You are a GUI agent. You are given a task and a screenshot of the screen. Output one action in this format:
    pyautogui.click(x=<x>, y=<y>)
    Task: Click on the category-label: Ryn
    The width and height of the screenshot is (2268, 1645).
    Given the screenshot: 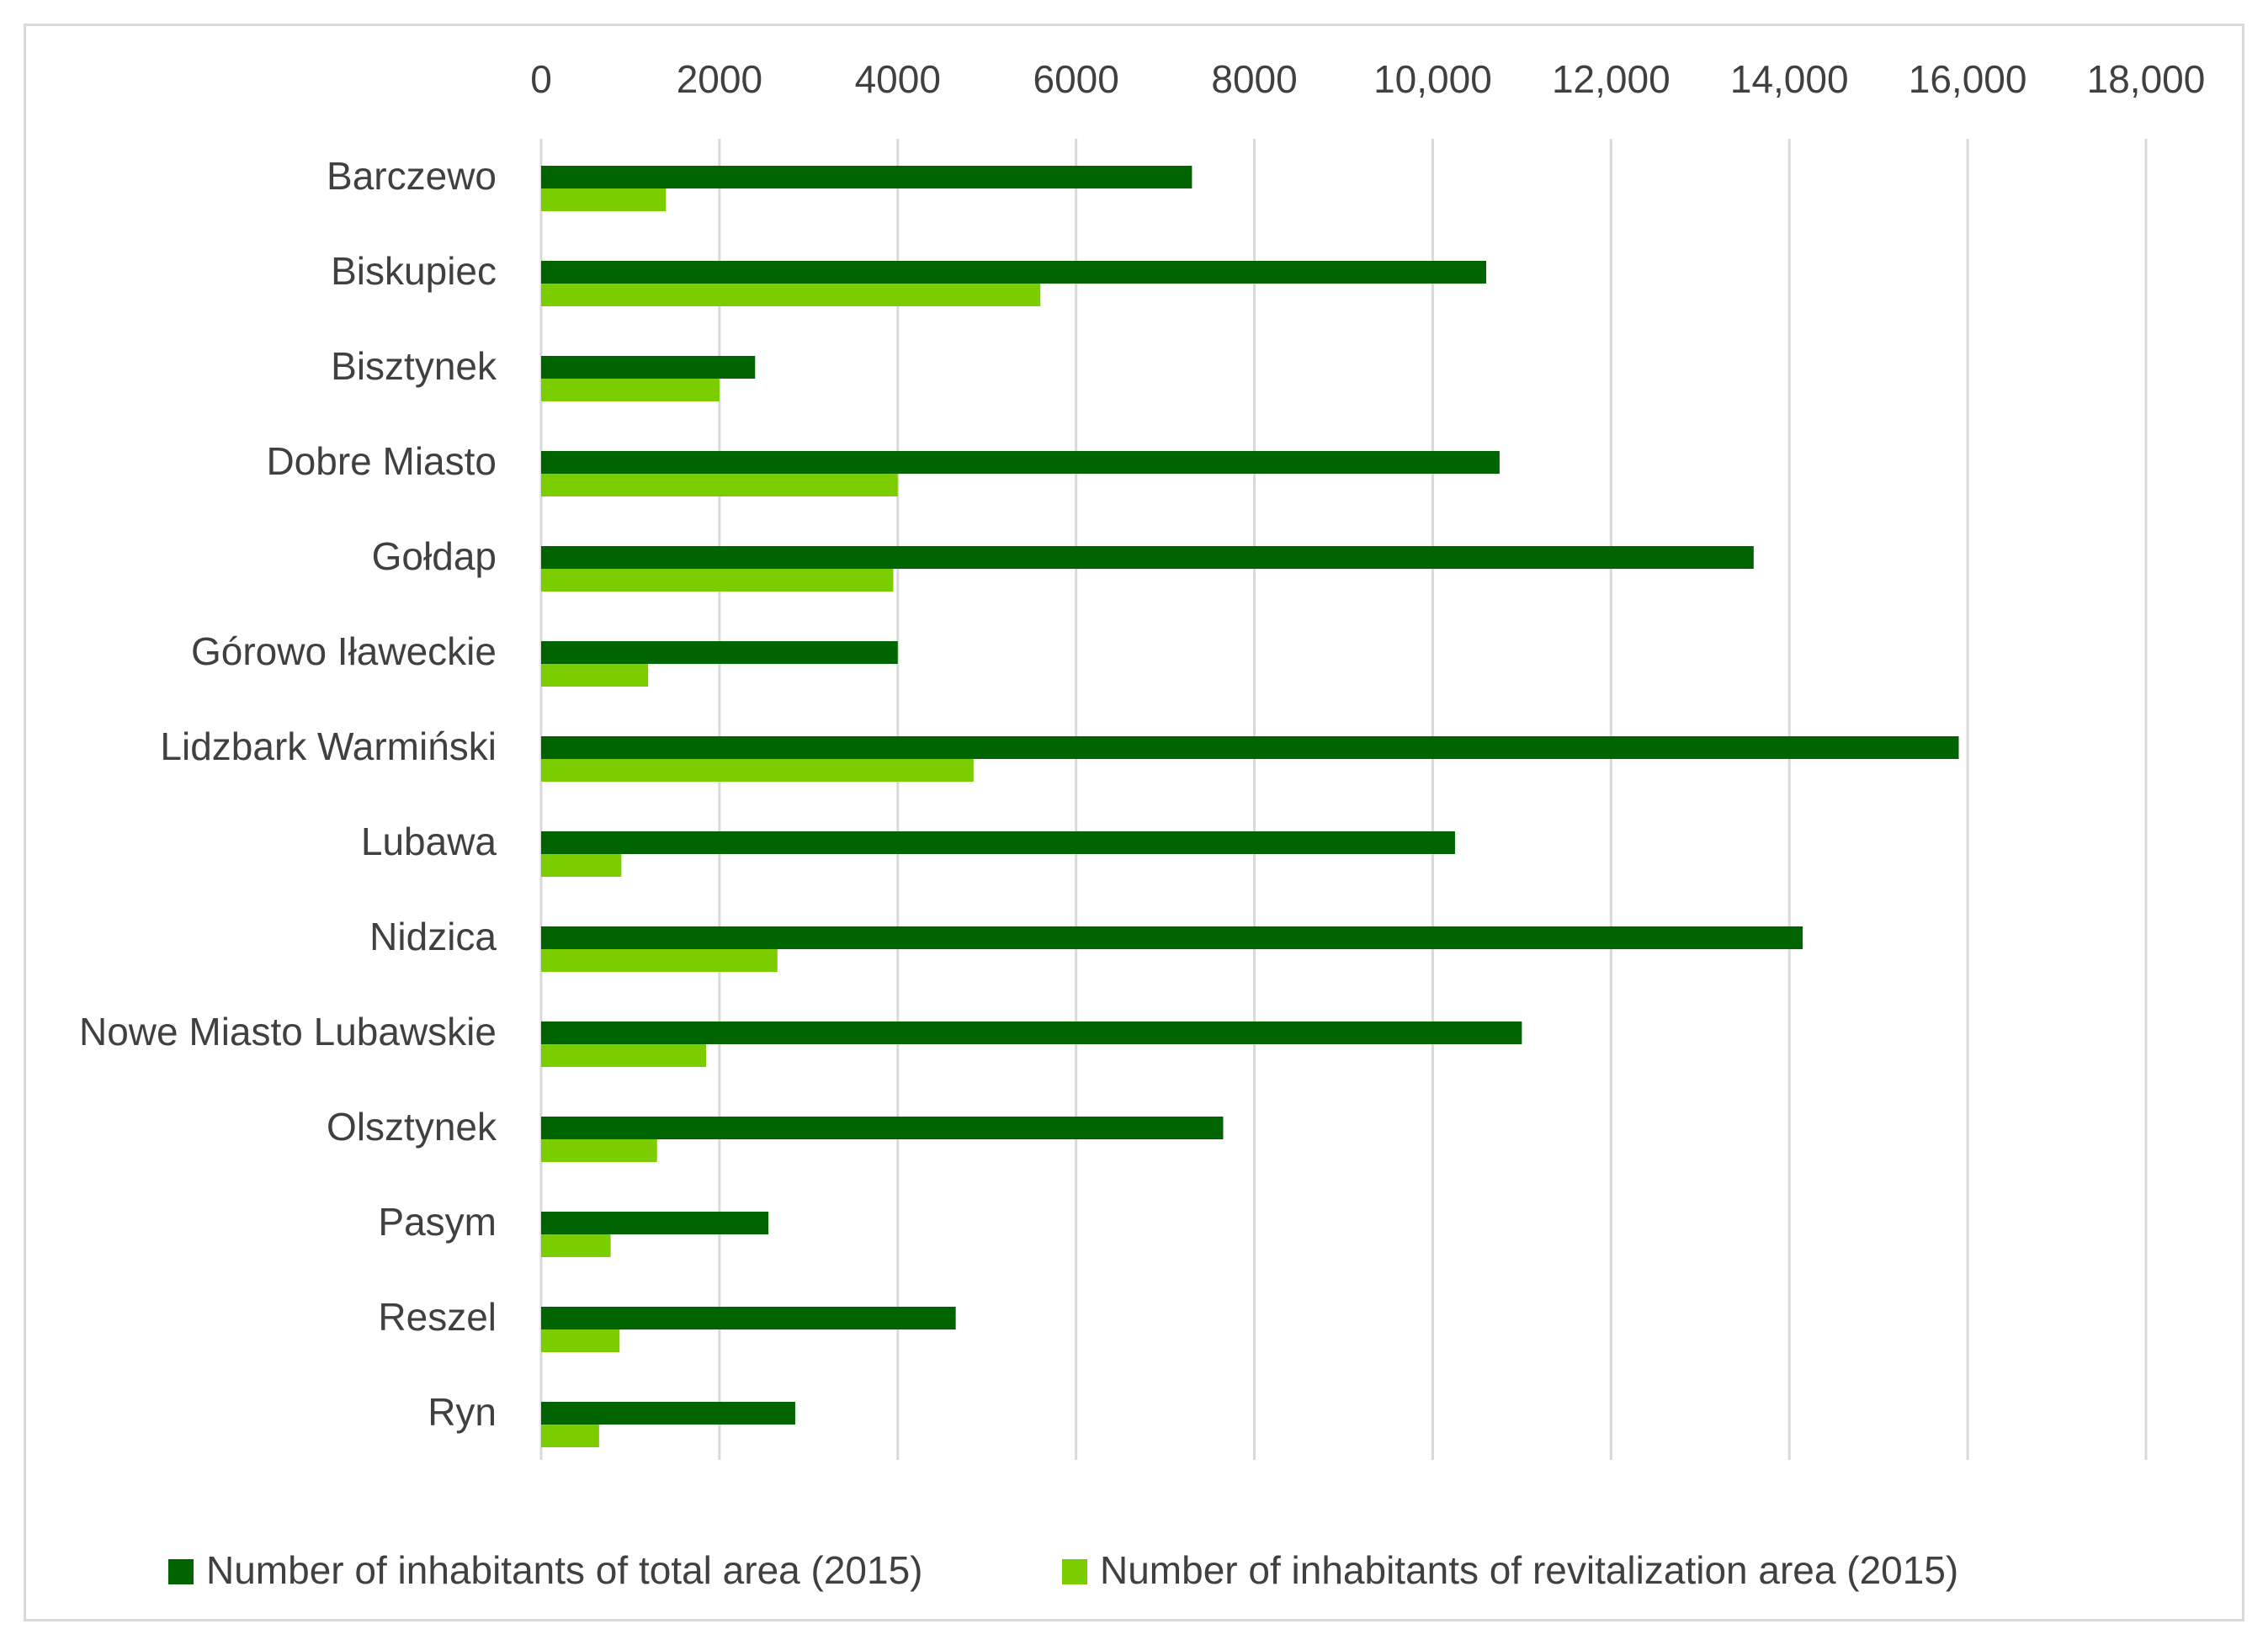 What is the action you would take?
    pyautogui.click(x=462, y=1412)
    